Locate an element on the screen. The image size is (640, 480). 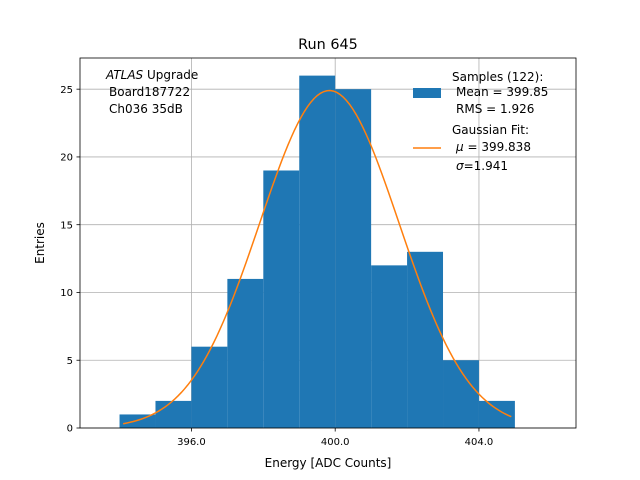
svg-text: σ=1.941 is located at coordinates (482, 166).